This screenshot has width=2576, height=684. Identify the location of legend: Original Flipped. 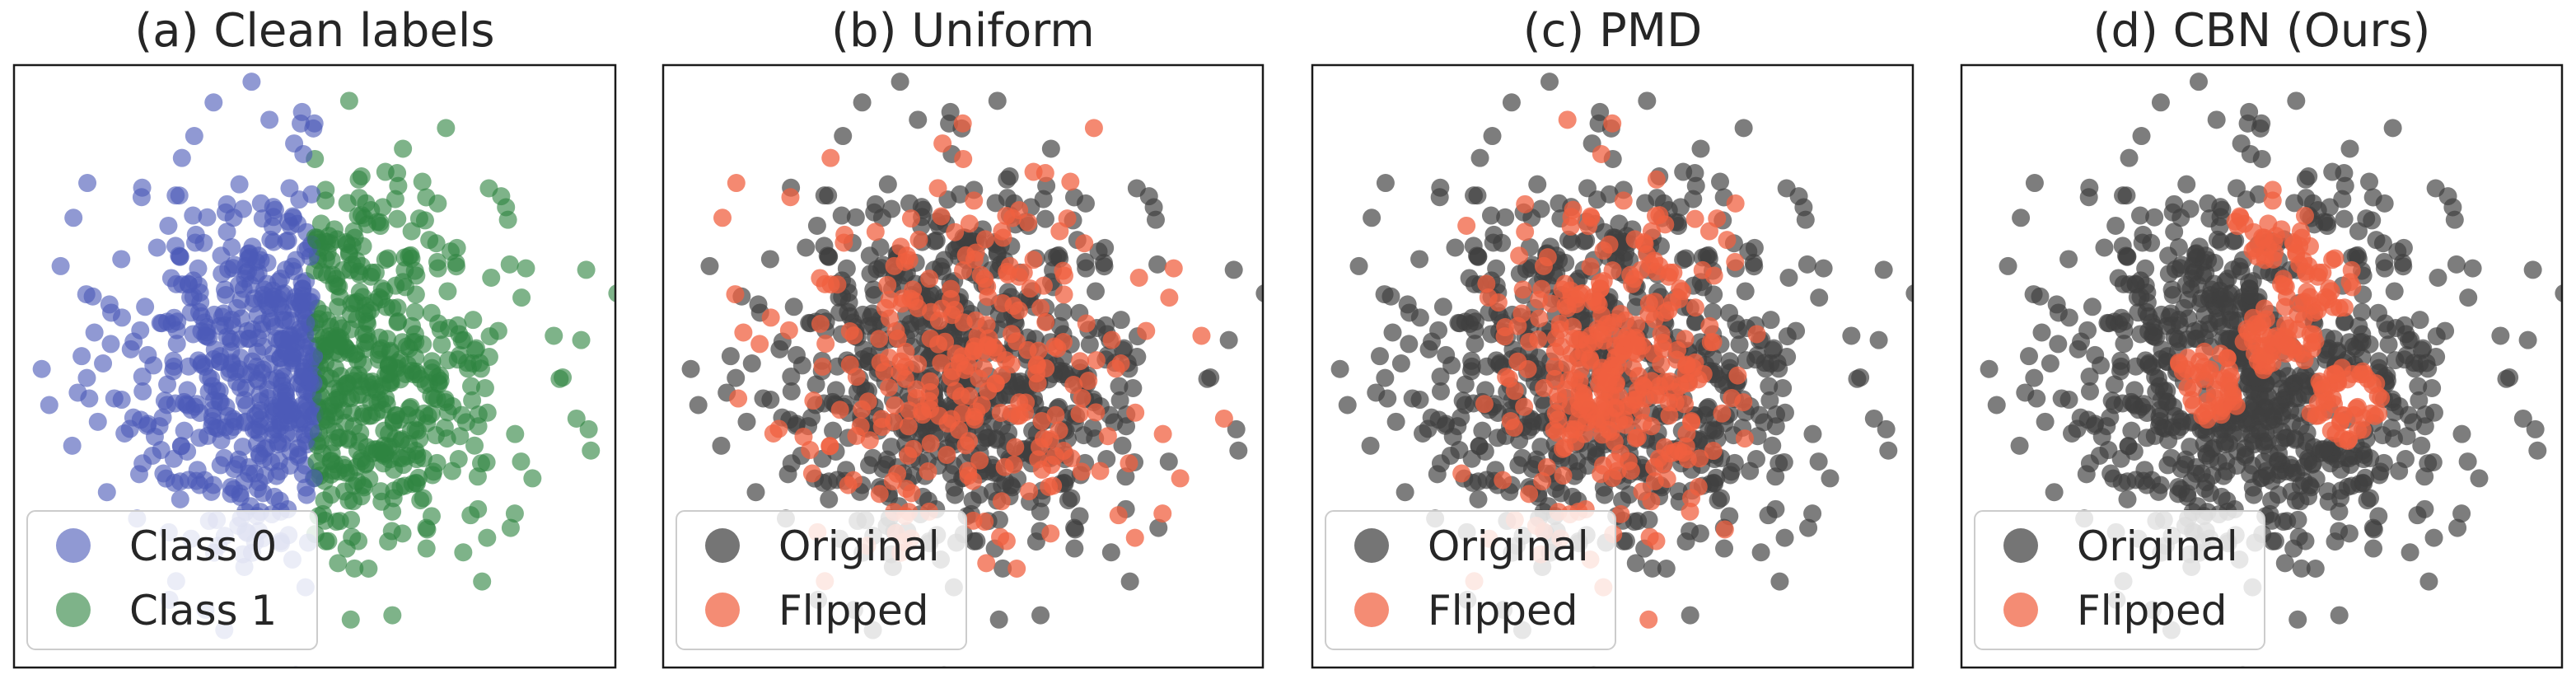
(2119, 580).